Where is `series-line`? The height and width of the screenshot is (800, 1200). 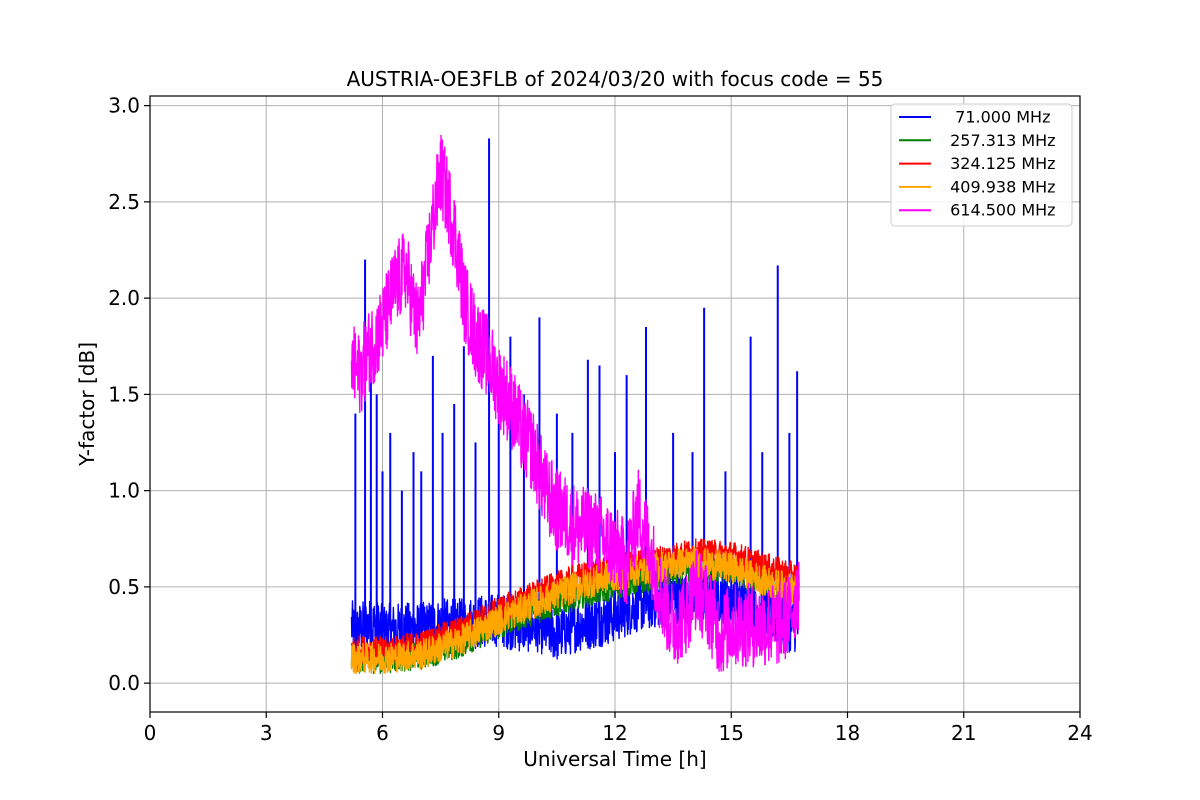 series-line is located at coordinates (575, 610).